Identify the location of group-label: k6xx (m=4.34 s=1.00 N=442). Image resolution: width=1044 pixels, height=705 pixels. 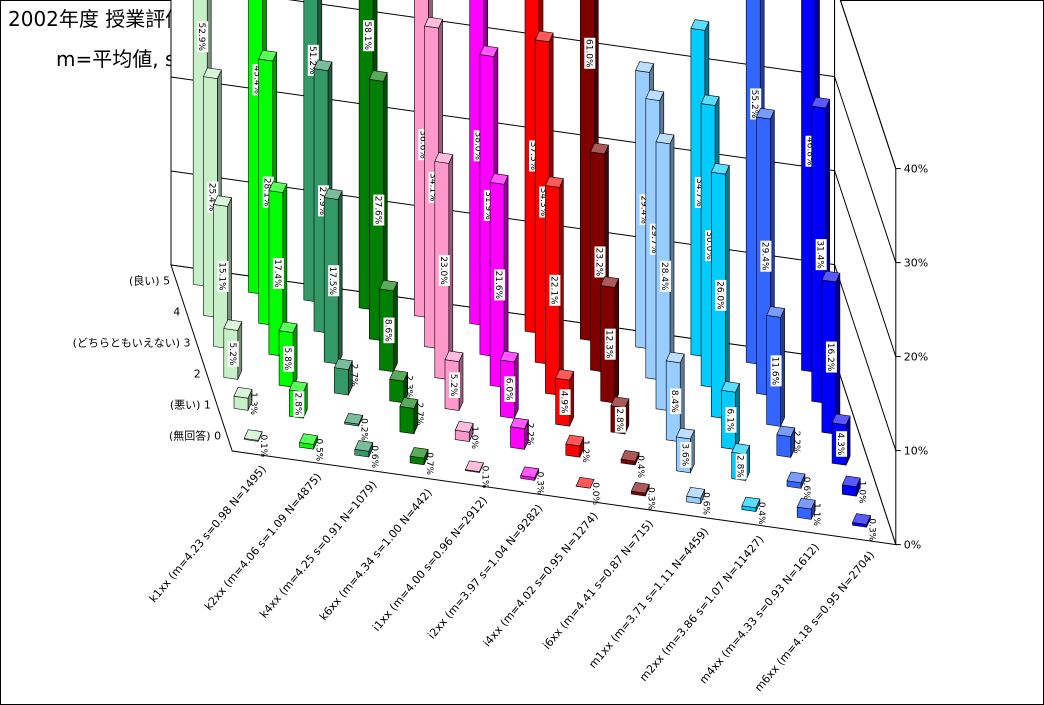
(376, 554).